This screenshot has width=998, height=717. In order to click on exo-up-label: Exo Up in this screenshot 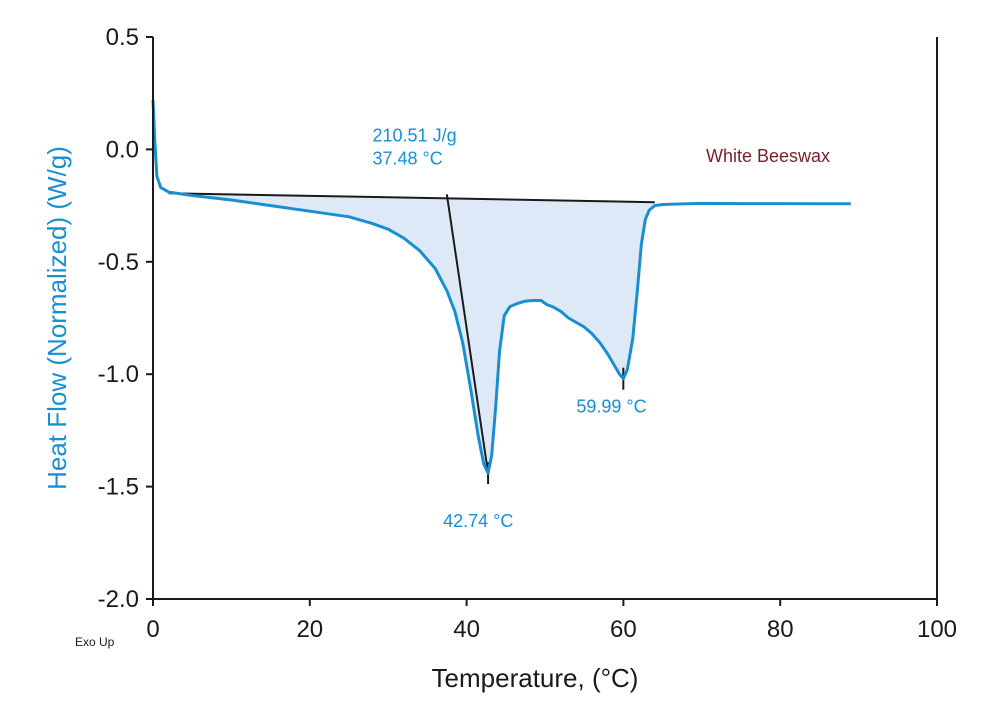, I will do `click(95, 642)`.